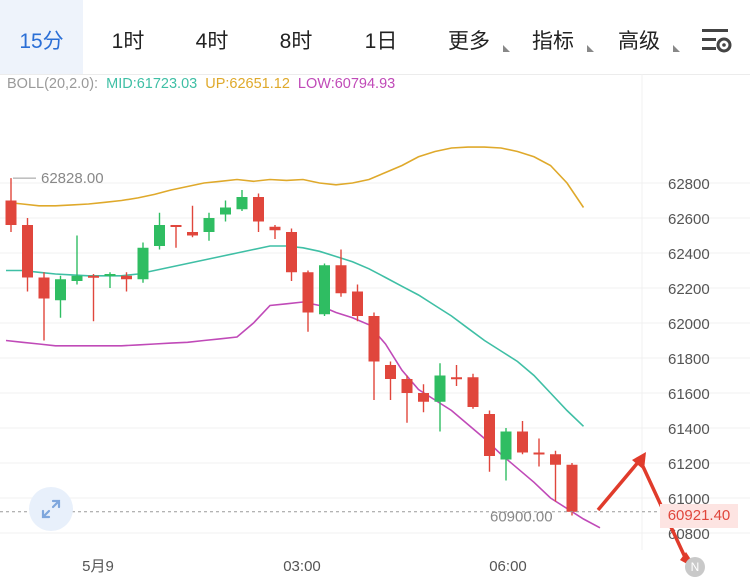  I want to click on boll-low: LOW:60794.93, so click(346, 84).